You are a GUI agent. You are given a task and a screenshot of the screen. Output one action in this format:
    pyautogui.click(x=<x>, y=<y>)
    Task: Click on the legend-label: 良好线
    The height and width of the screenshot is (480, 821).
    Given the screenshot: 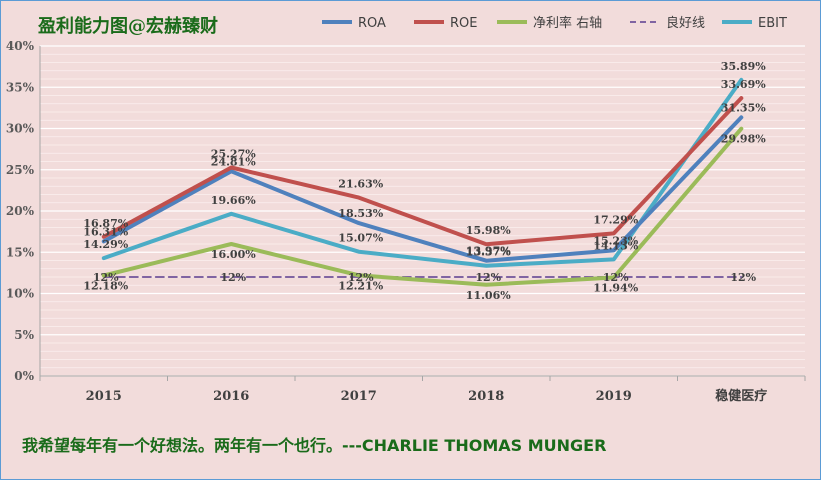 What is the action you would take?
    pyautogui.click(x=685, y=23)
    